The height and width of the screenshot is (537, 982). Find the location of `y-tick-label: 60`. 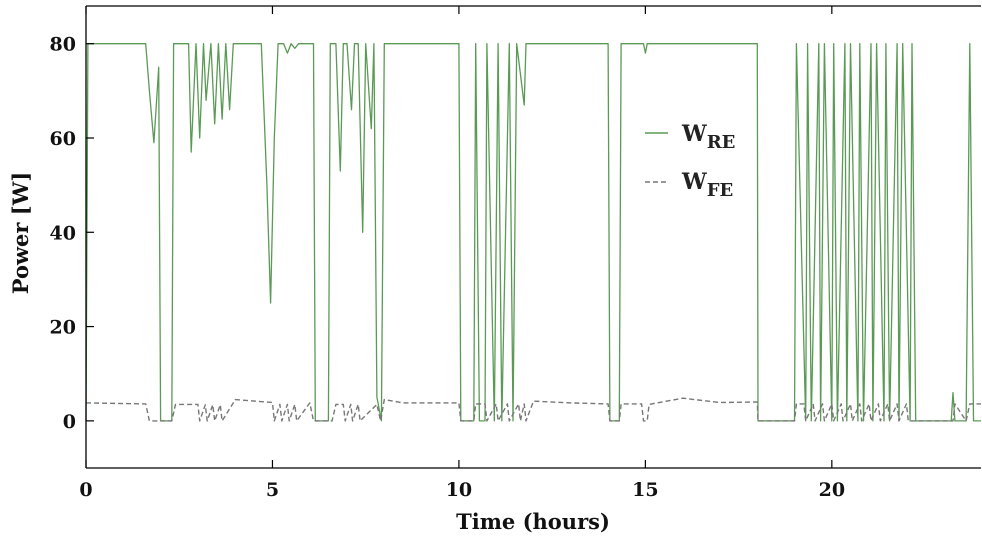

y-tick-label: 60 is located at coordinates (63, 139).